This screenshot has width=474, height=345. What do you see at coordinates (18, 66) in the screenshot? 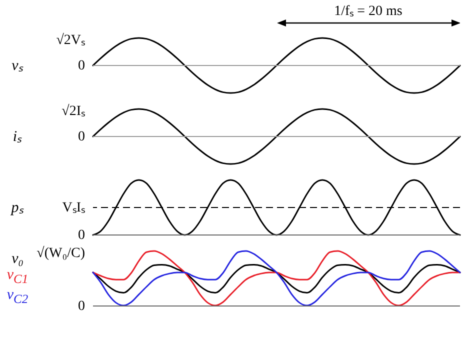
I see `y-axis-title: vₛ` at bounding box center [18, 66].